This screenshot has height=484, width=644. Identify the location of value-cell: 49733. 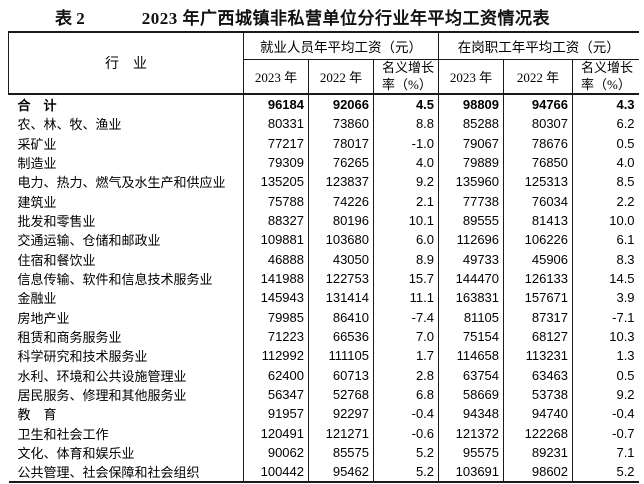
(471, 259).